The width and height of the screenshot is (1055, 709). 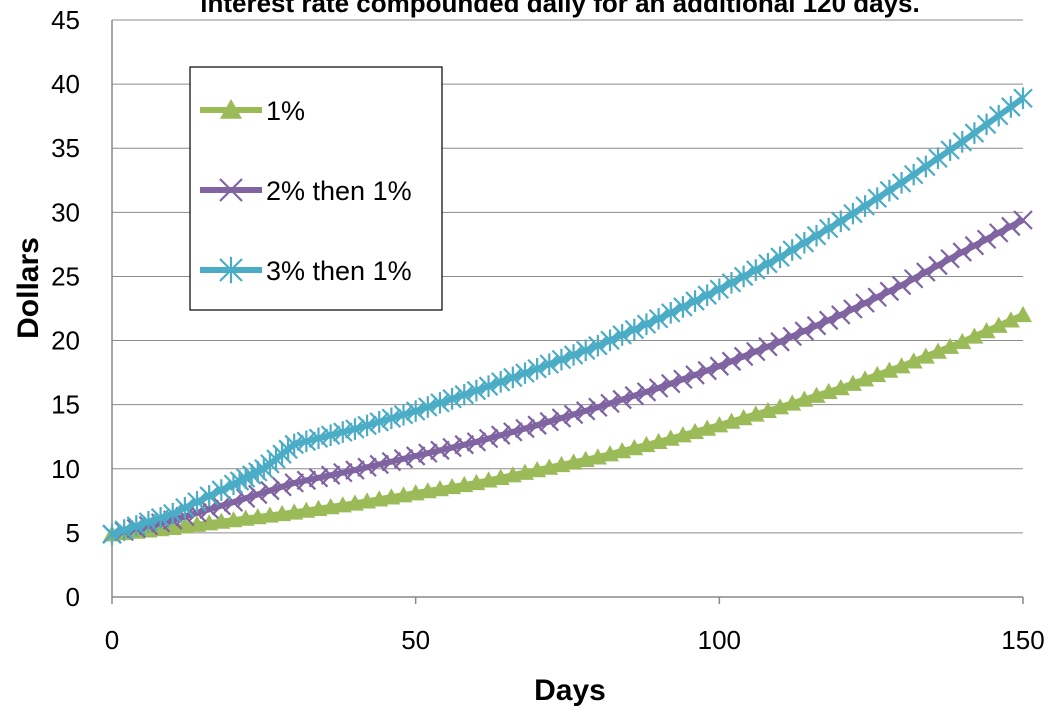 I want to click on x-tick-labels: 0 50 100 150, so click(x=575, y=626).